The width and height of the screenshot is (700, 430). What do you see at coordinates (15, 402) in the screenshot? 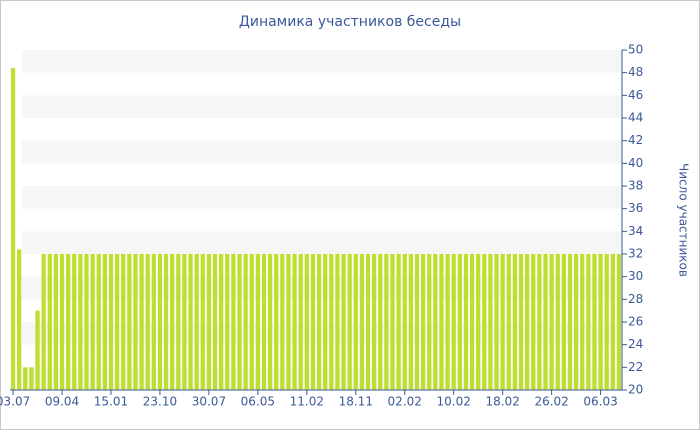
I see `x-tick-label: 03.07` at bounding box center [15, 402].